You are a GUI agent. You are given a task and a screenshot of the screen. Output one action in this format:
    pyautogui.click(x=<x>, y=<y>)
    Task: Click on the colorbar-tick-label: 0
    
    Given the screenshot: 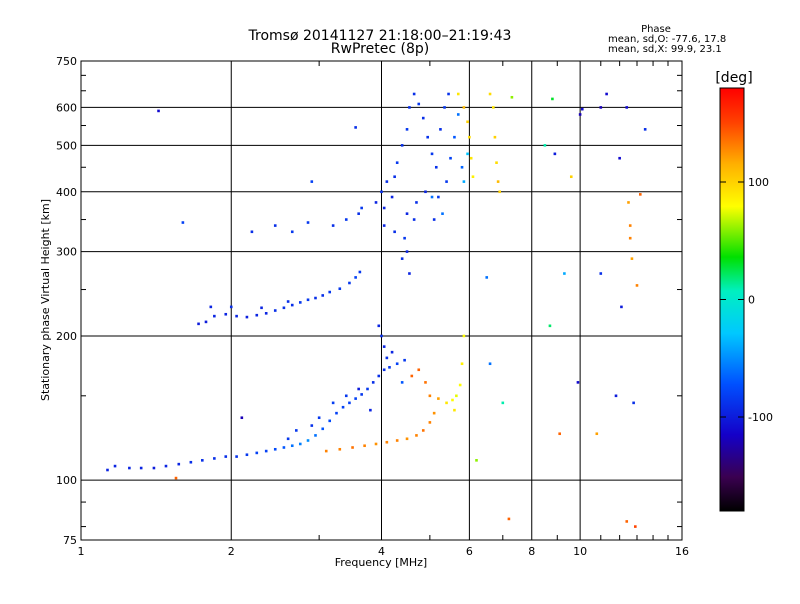 What is the action you would take?
    pyautogui.click(x=751, y=300)
    